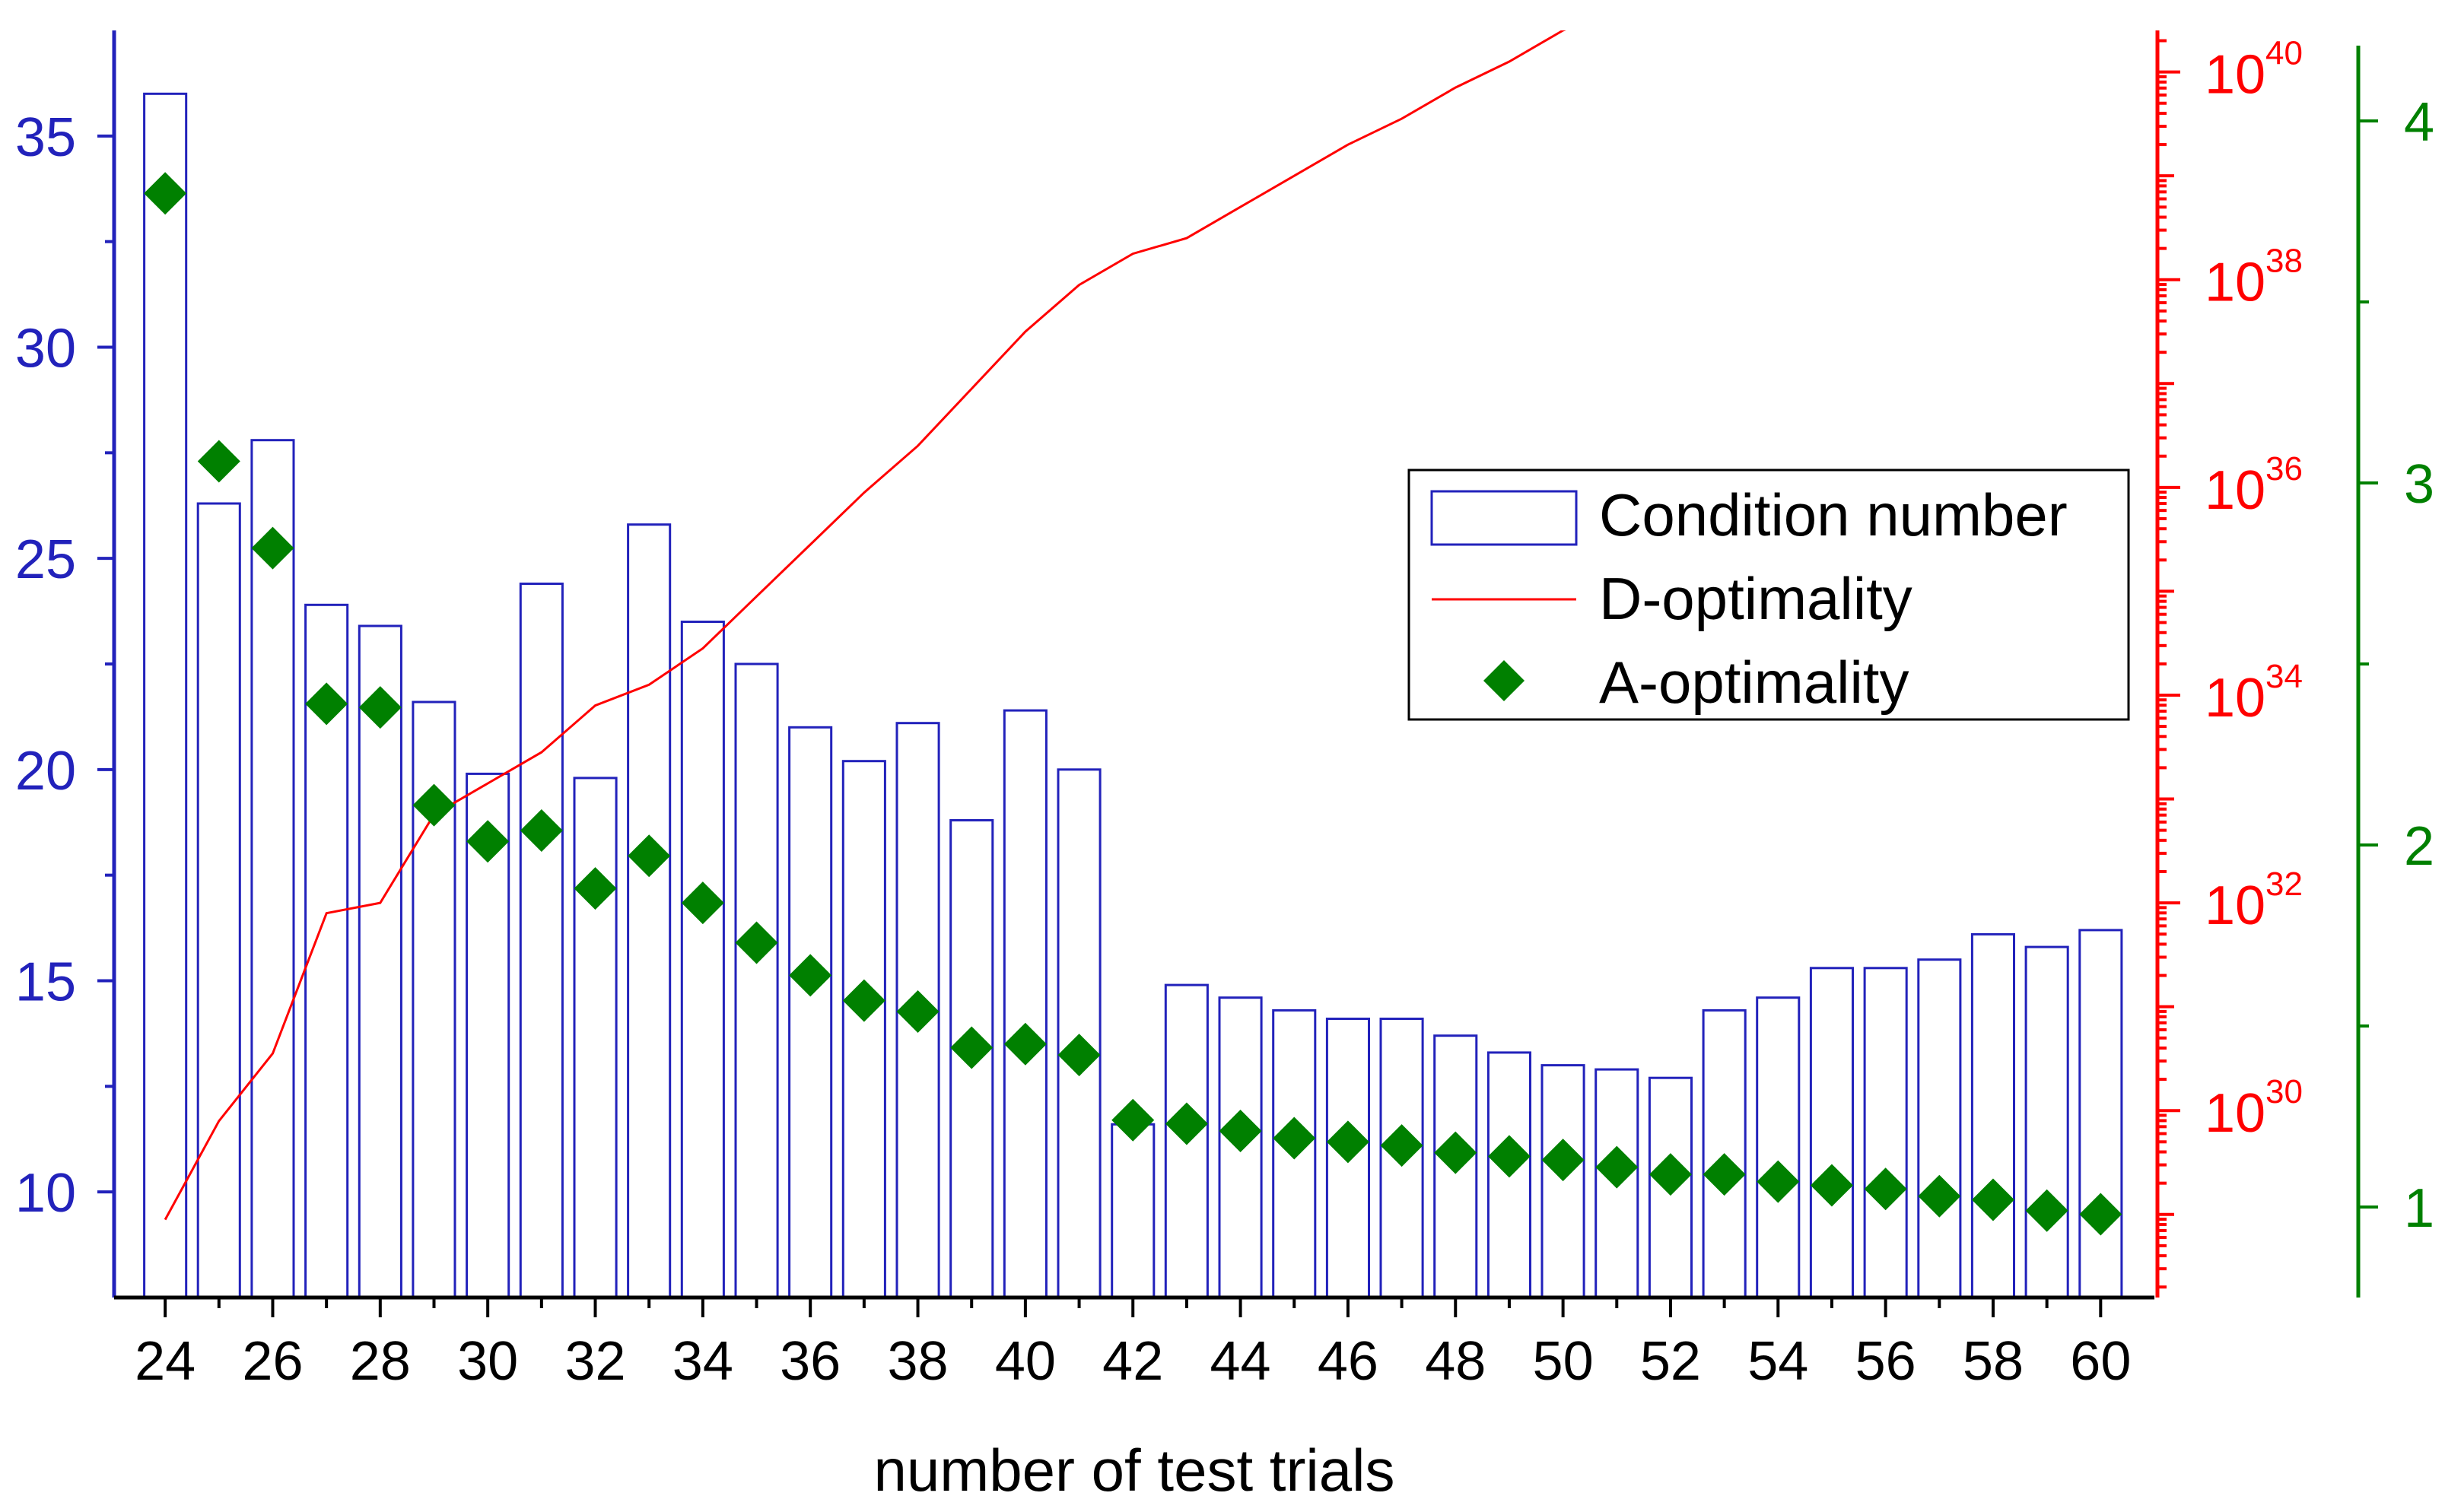 The height and width of the screenshot is (1512, 2445). I want to click on right-y-1-tick-exponent: 36, so click(2284, 469).